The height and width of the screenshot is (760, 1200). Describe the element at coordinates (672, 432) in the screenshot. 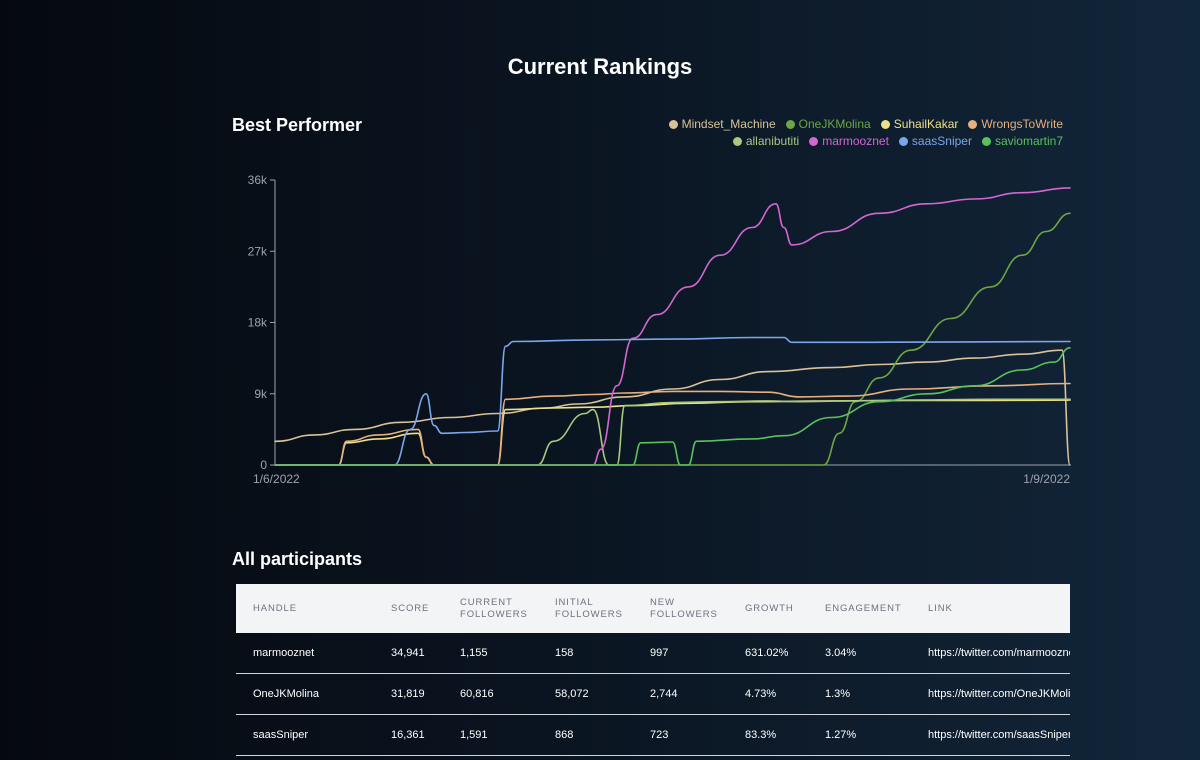

I see `series-line-allanibutiti` at that location.